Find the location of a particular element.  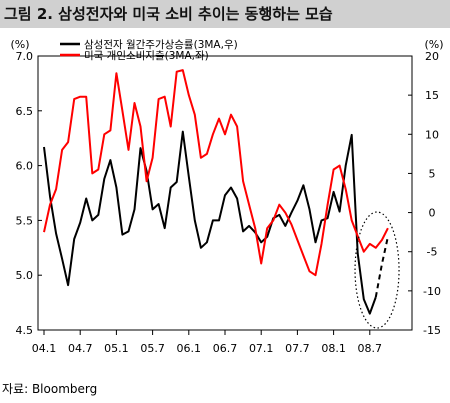

x-tick-label-7: 07.7 is located at coordinates (297, 348).